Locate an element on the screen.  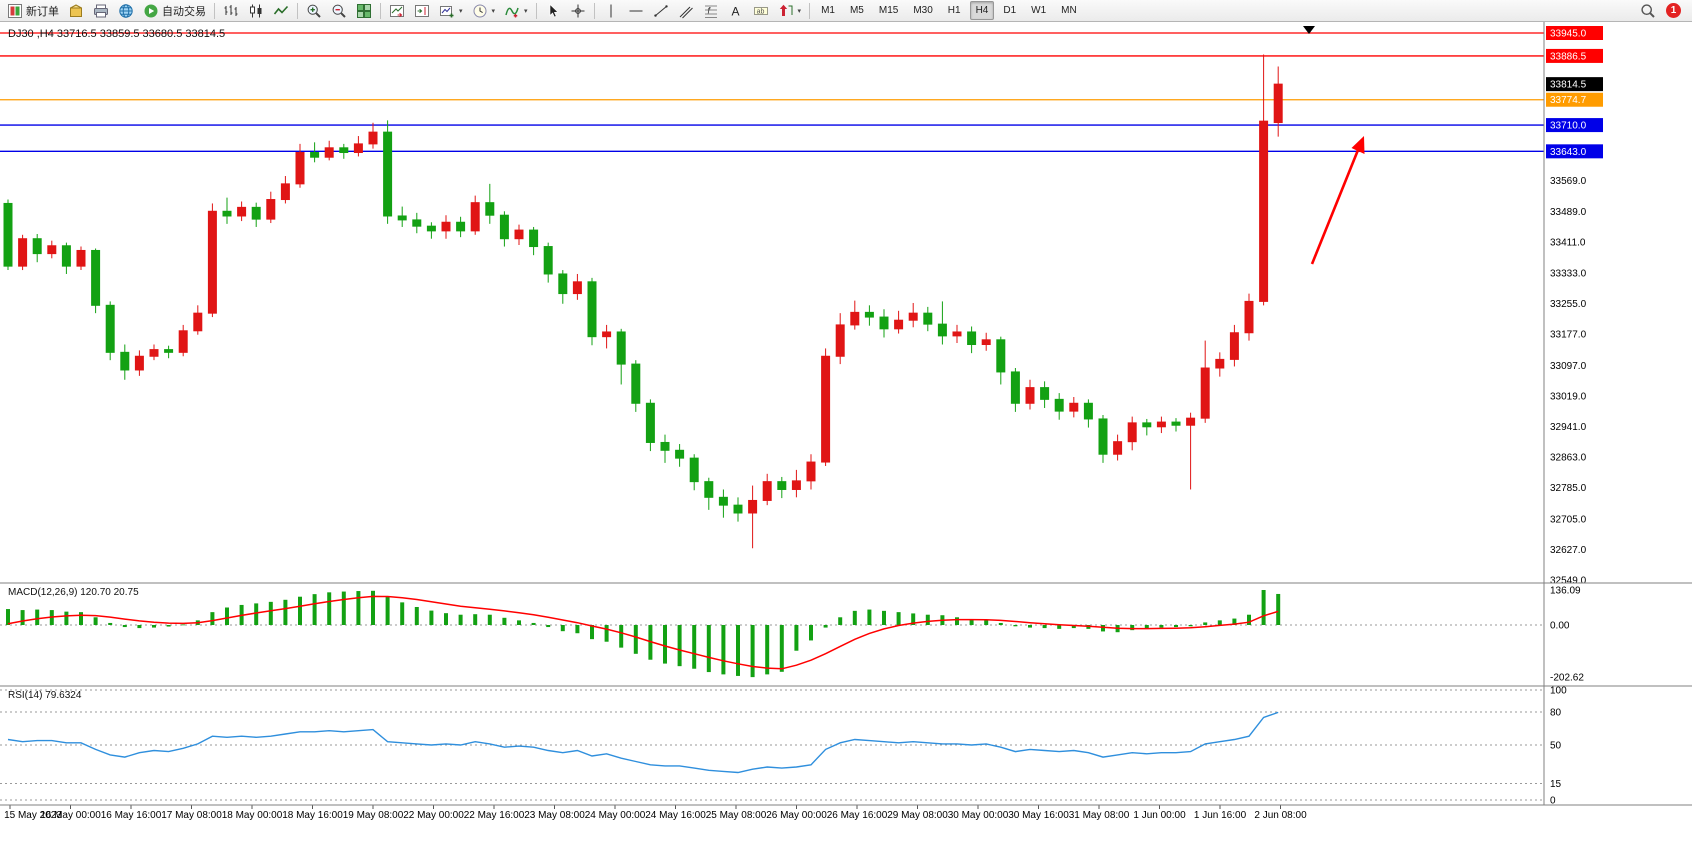
toolbar-crosshair-tool-button is located at coordinates (578, 11).